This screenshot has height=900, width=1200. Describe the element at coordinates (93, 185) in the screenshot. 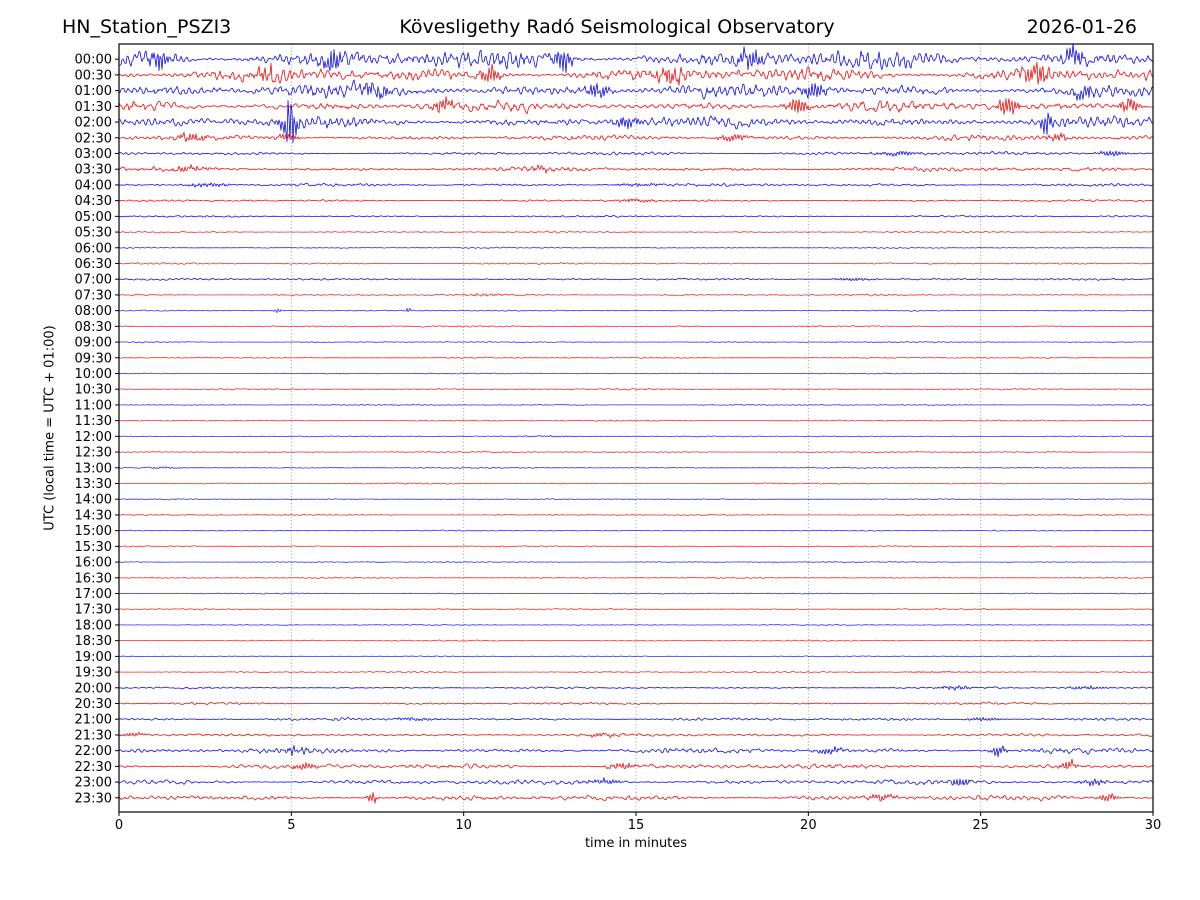

I see `y-tick-label: 04:00` at that location.